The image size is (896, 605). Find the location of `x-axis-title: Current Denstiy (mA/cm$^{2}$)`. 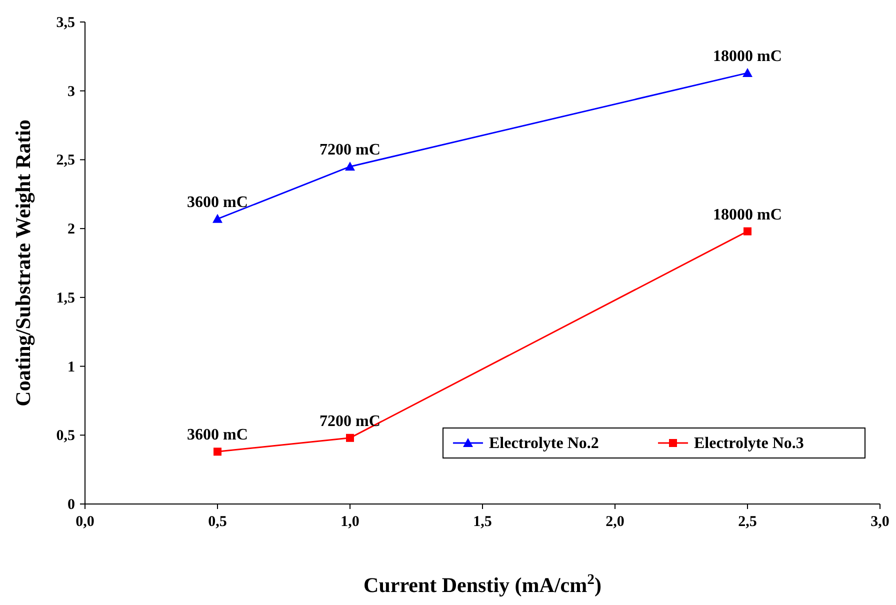

x-axis-title: Current Denstiy (mA/cm$^{2}$) is located at coordinates (483, 584).